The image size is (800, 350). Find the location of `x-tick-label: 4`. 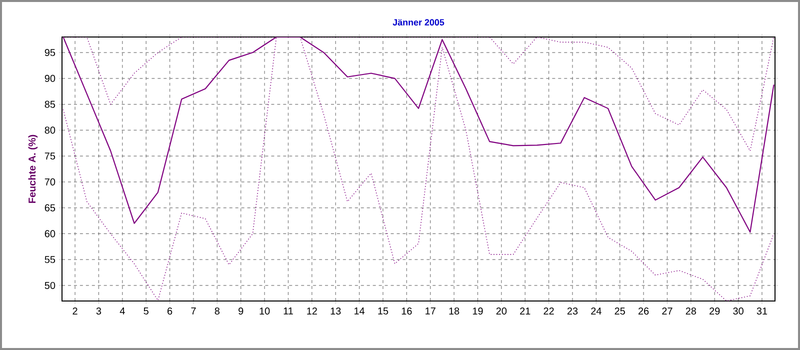

x-tick-label: 4 is located at coordinates (122, 311).